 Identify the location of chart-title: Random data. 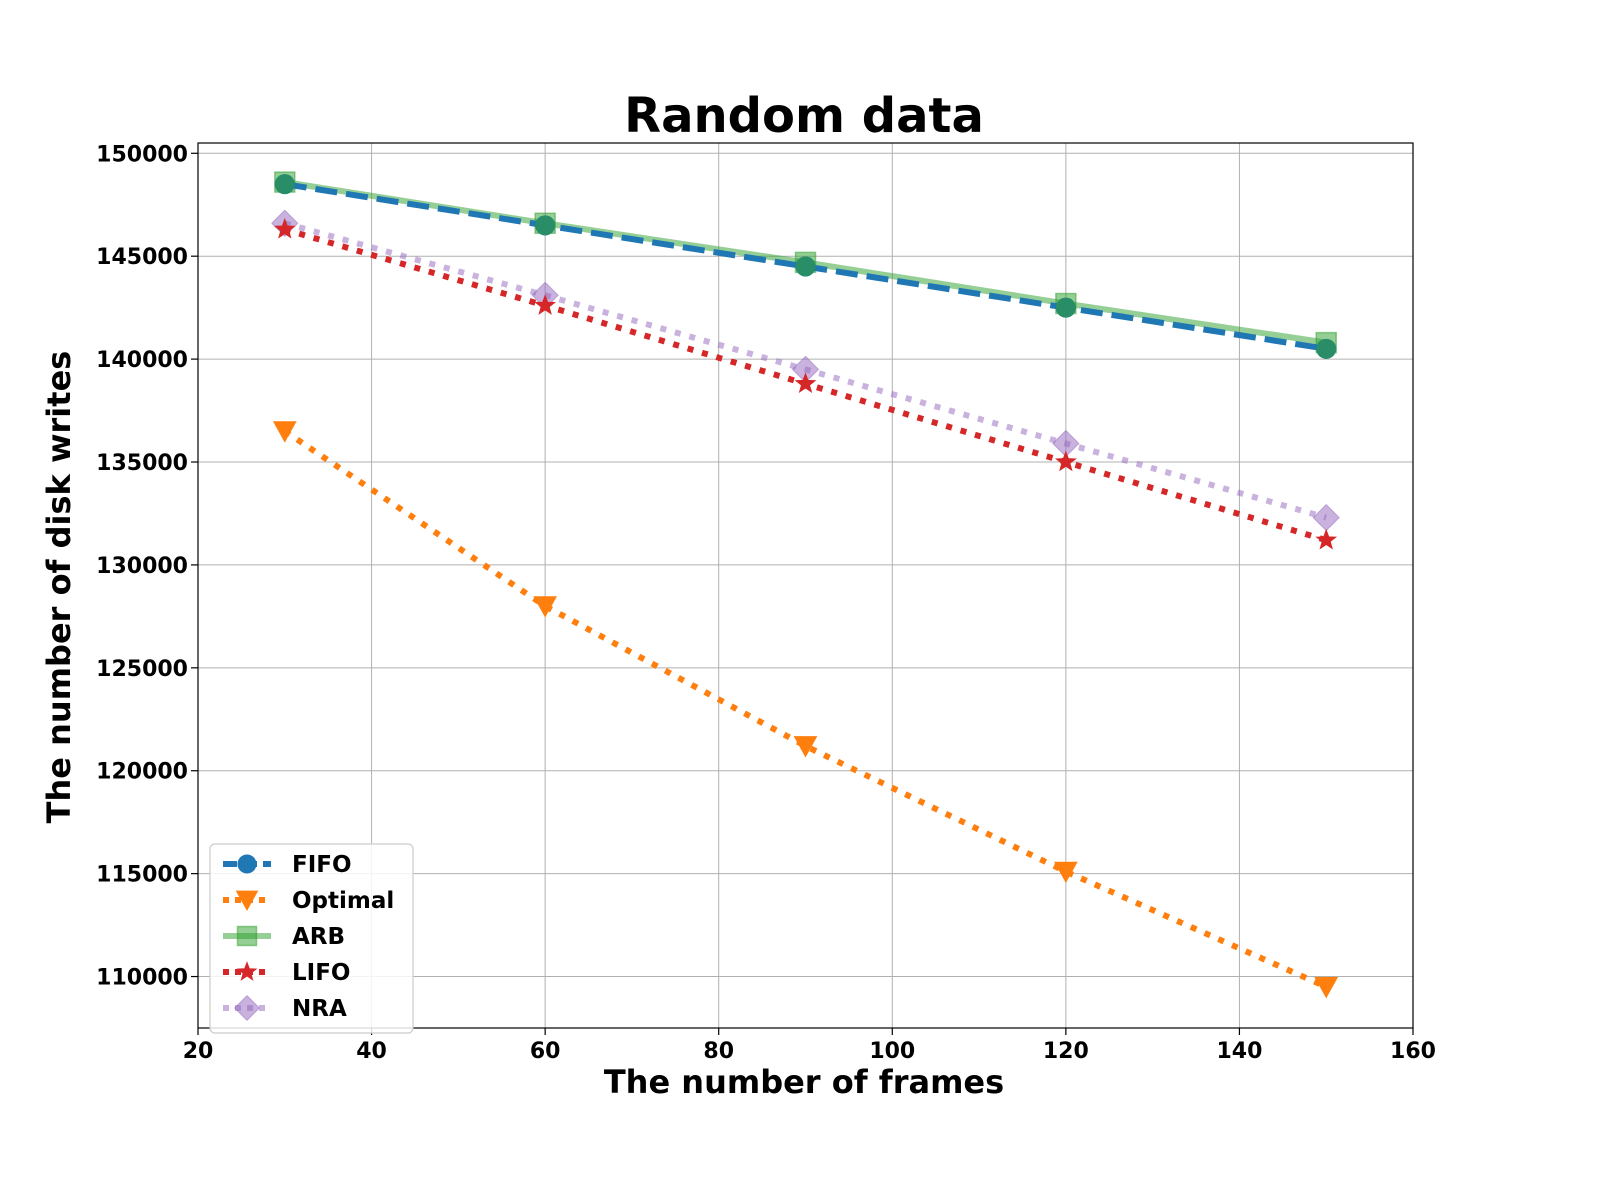
(804, 116).